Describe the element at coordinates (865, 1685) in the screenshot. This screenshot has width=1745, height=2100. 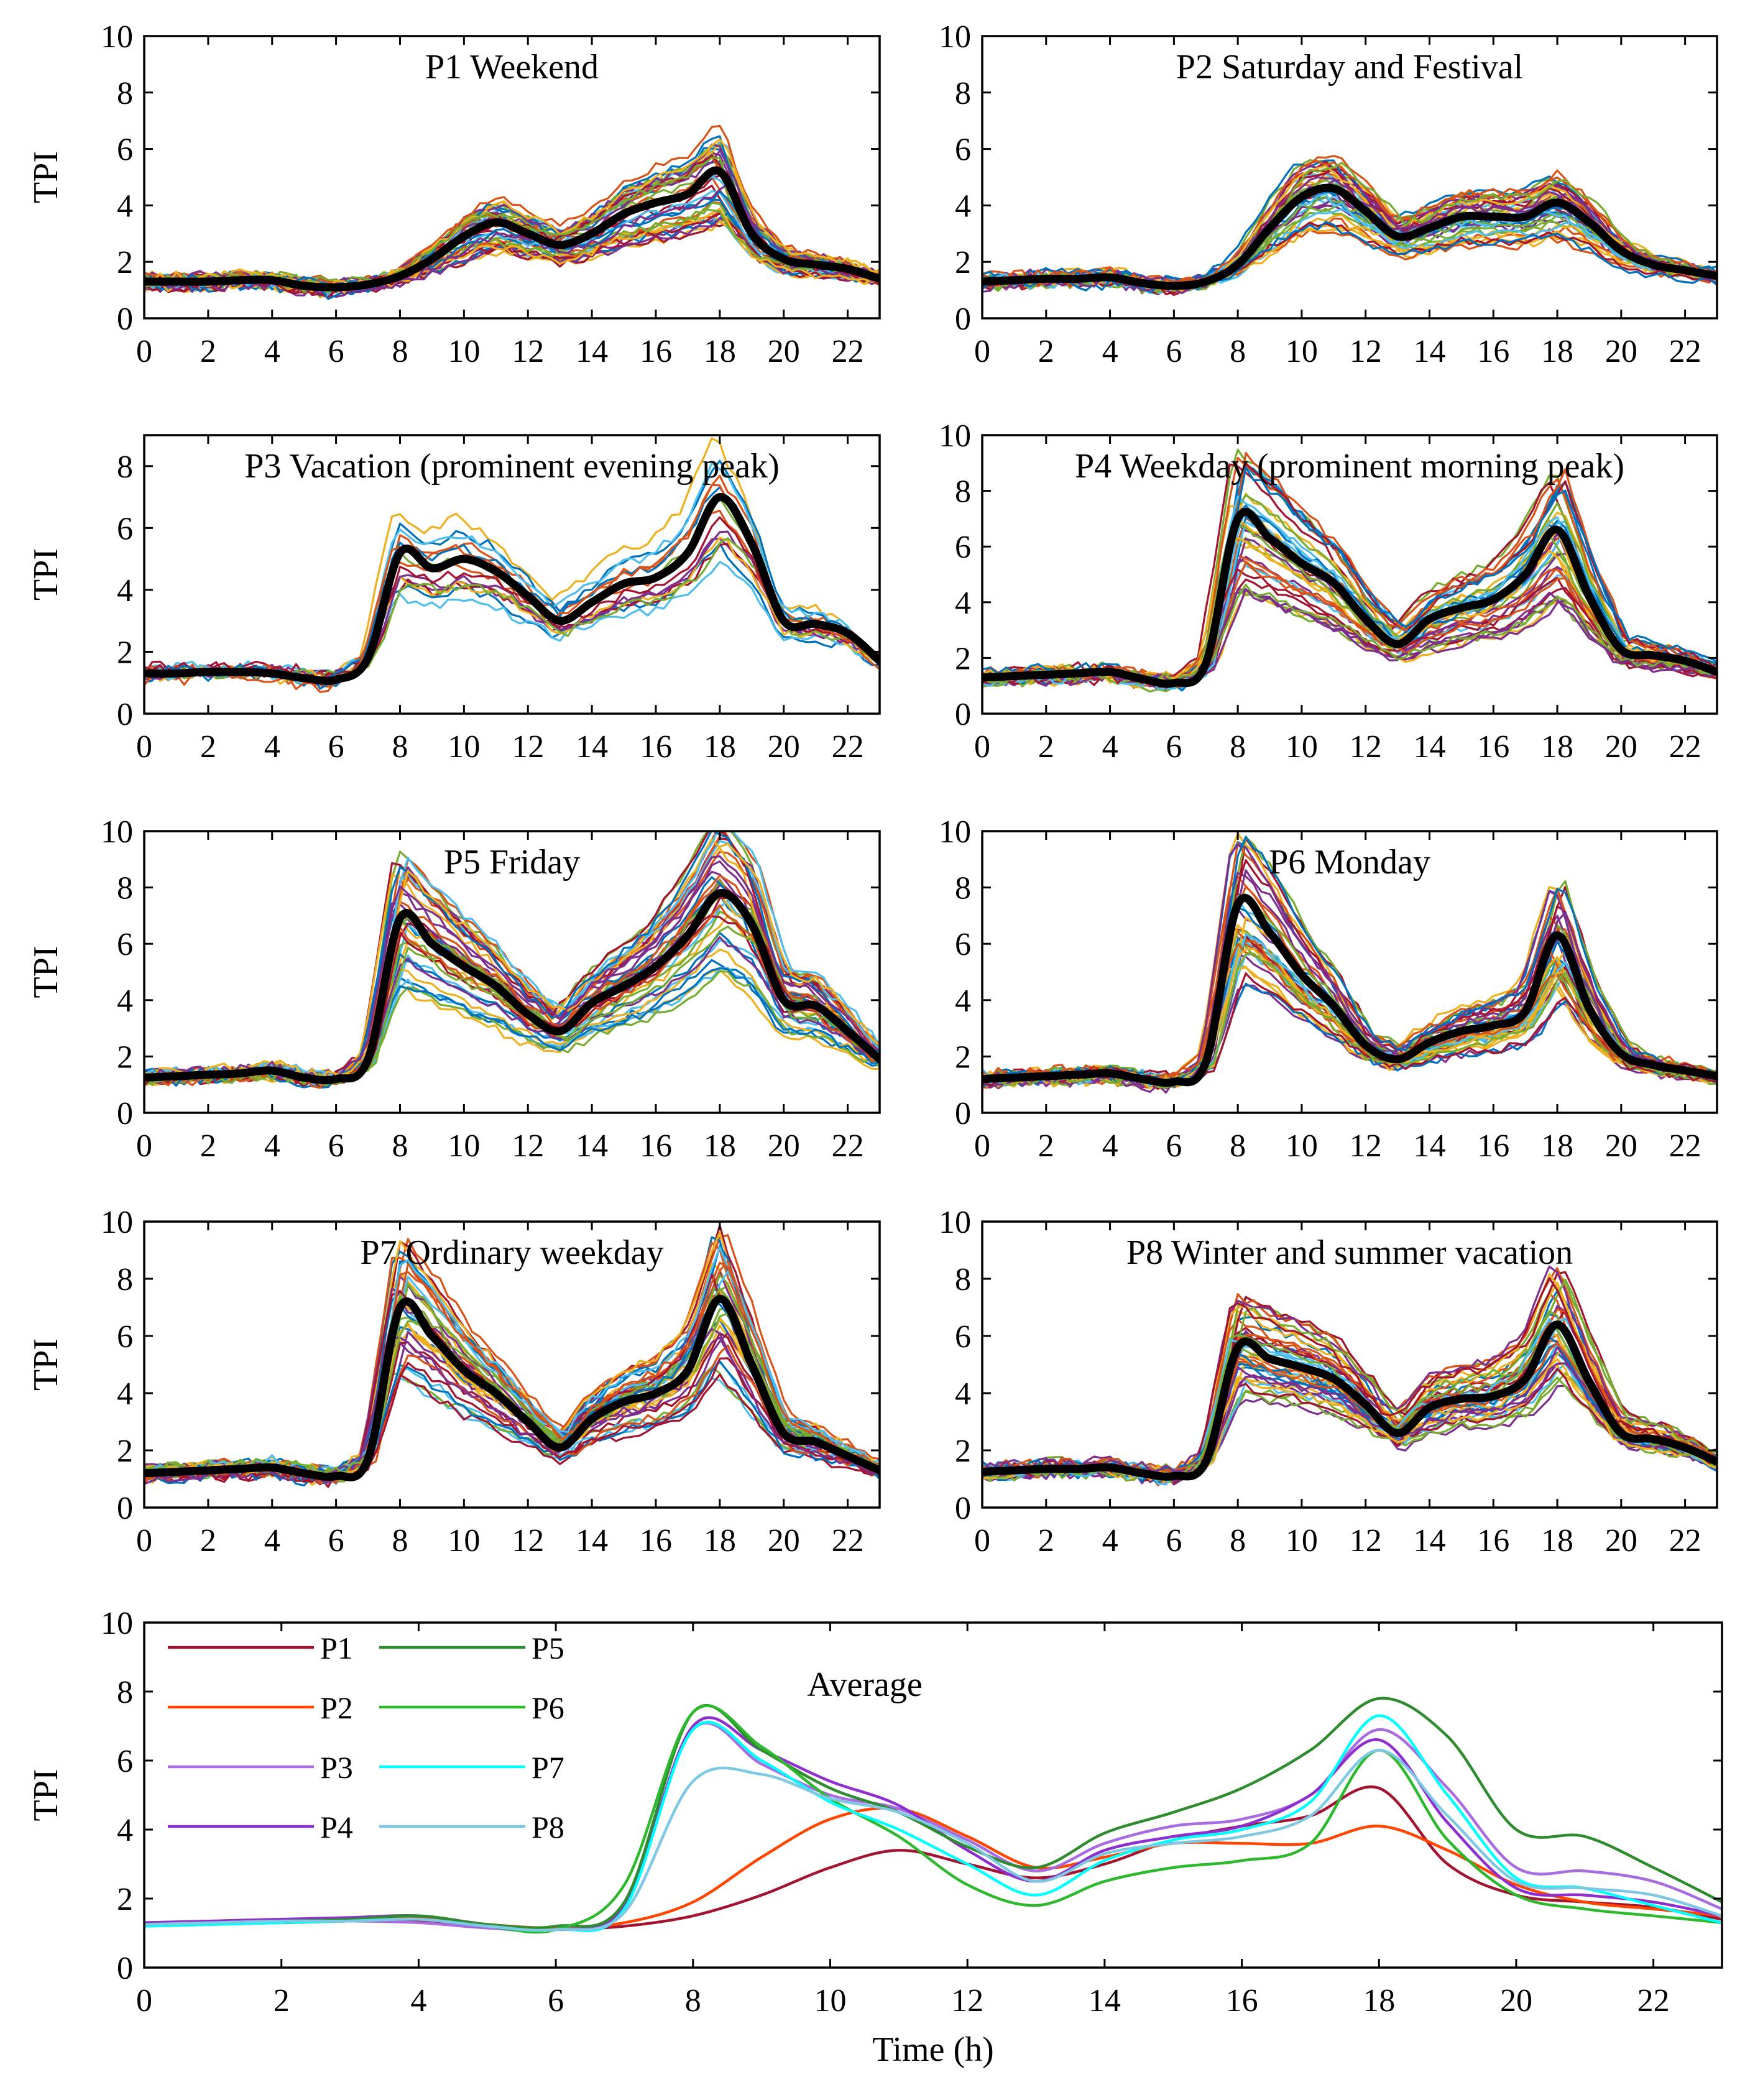
I see `panel-title: Average` at that location.